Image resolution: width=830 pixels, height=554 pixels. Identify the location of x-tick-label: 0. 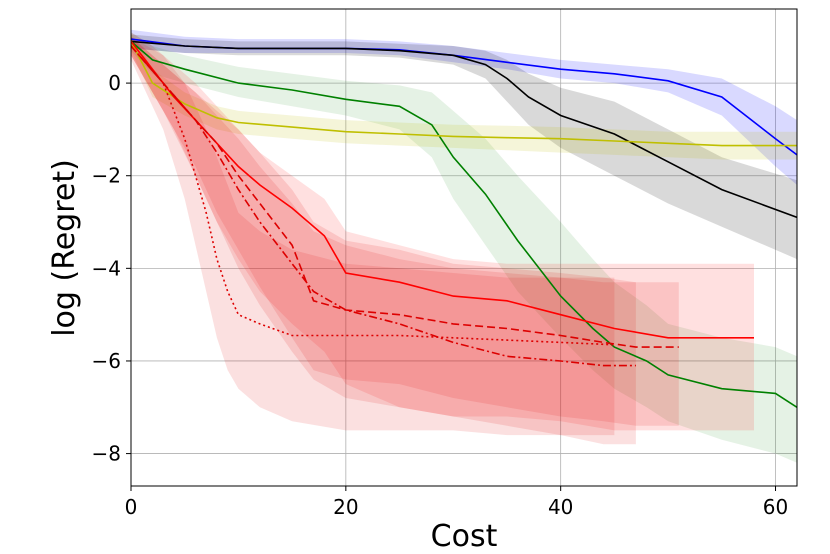
(131, 507).